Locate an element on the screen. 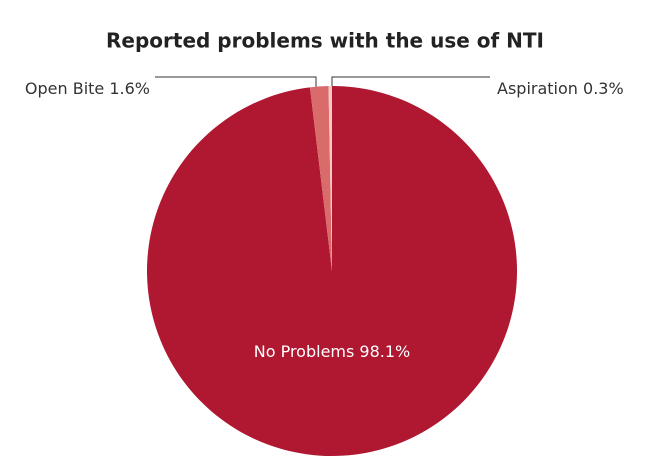 Image resolution: width=650 pixels, height=476 pixels. slice-label: No Problems 98.1% is located at coordinates (332, 351).